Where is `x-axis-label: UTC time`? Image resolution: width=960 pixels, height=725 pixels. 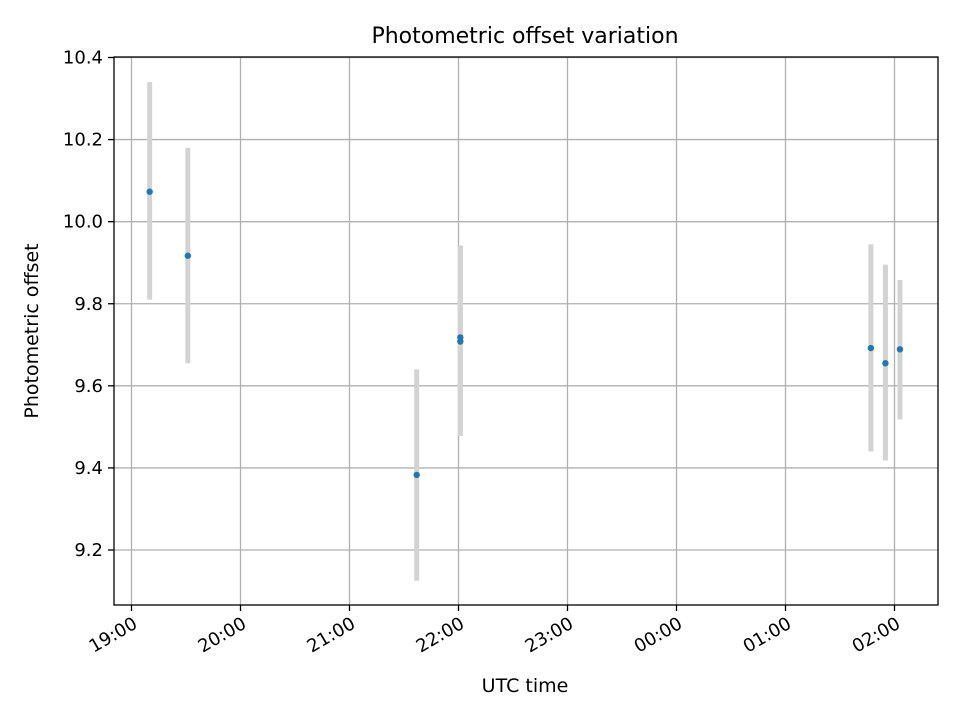
x-axis-label: UTC time is located at coordinates (525, 686).